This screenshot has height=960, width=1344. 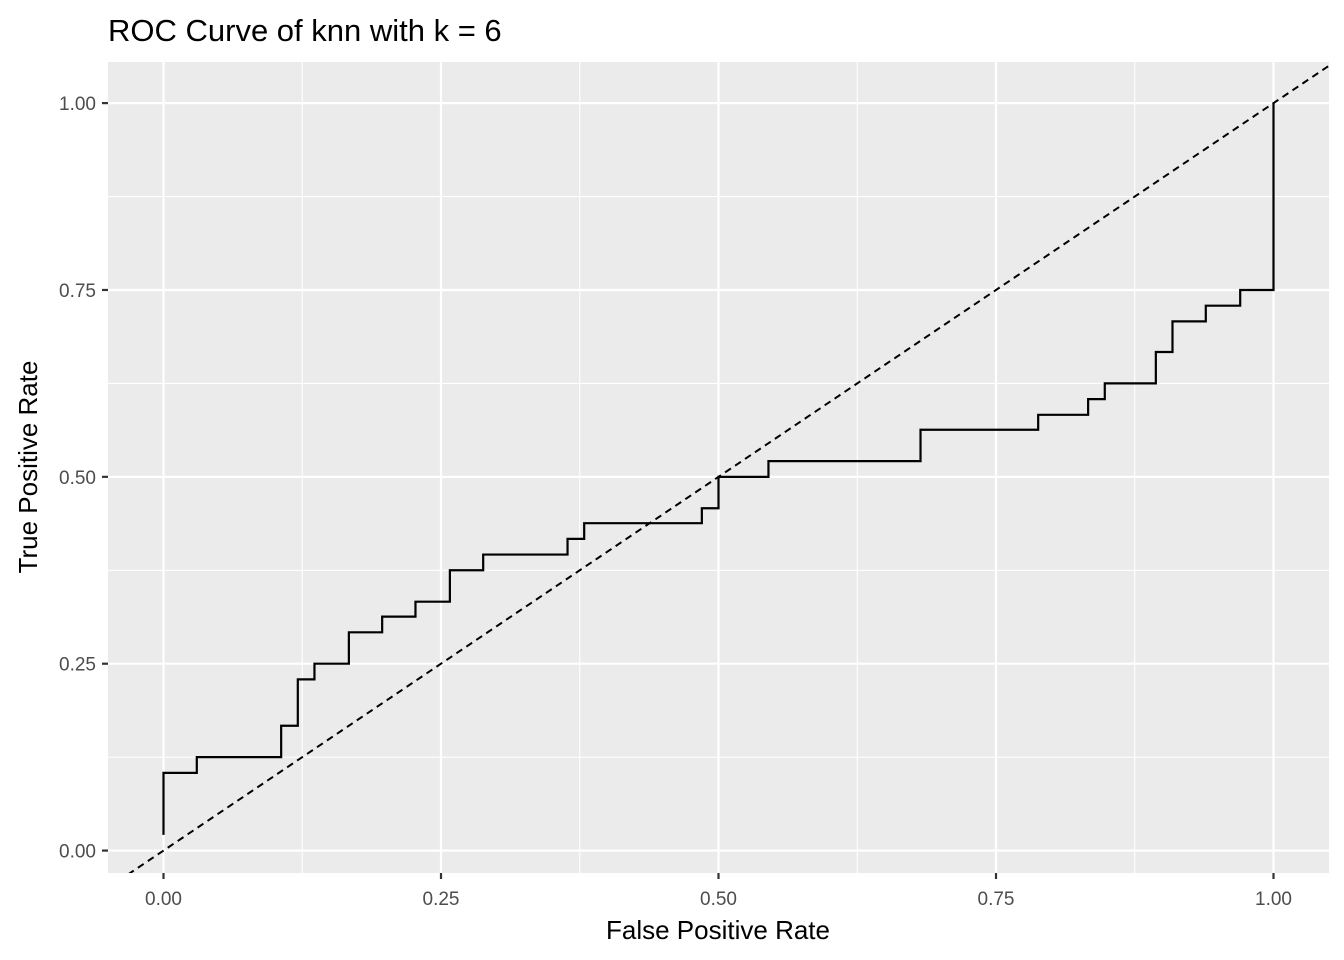 What do you see at coordinates (1273, 899) in the screenshot?
I see `x-tick-label: 1.00` at bounding box center [1273, 899].